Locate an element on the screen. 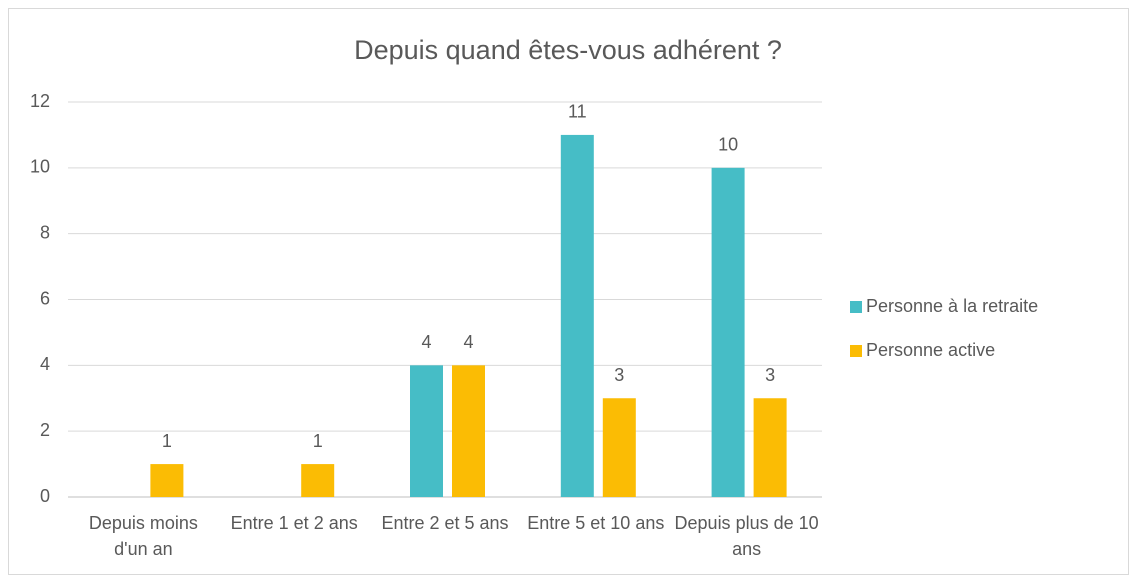  x-tick-label: Entre 2 et 5 ans is located at coordinates (445, 523).